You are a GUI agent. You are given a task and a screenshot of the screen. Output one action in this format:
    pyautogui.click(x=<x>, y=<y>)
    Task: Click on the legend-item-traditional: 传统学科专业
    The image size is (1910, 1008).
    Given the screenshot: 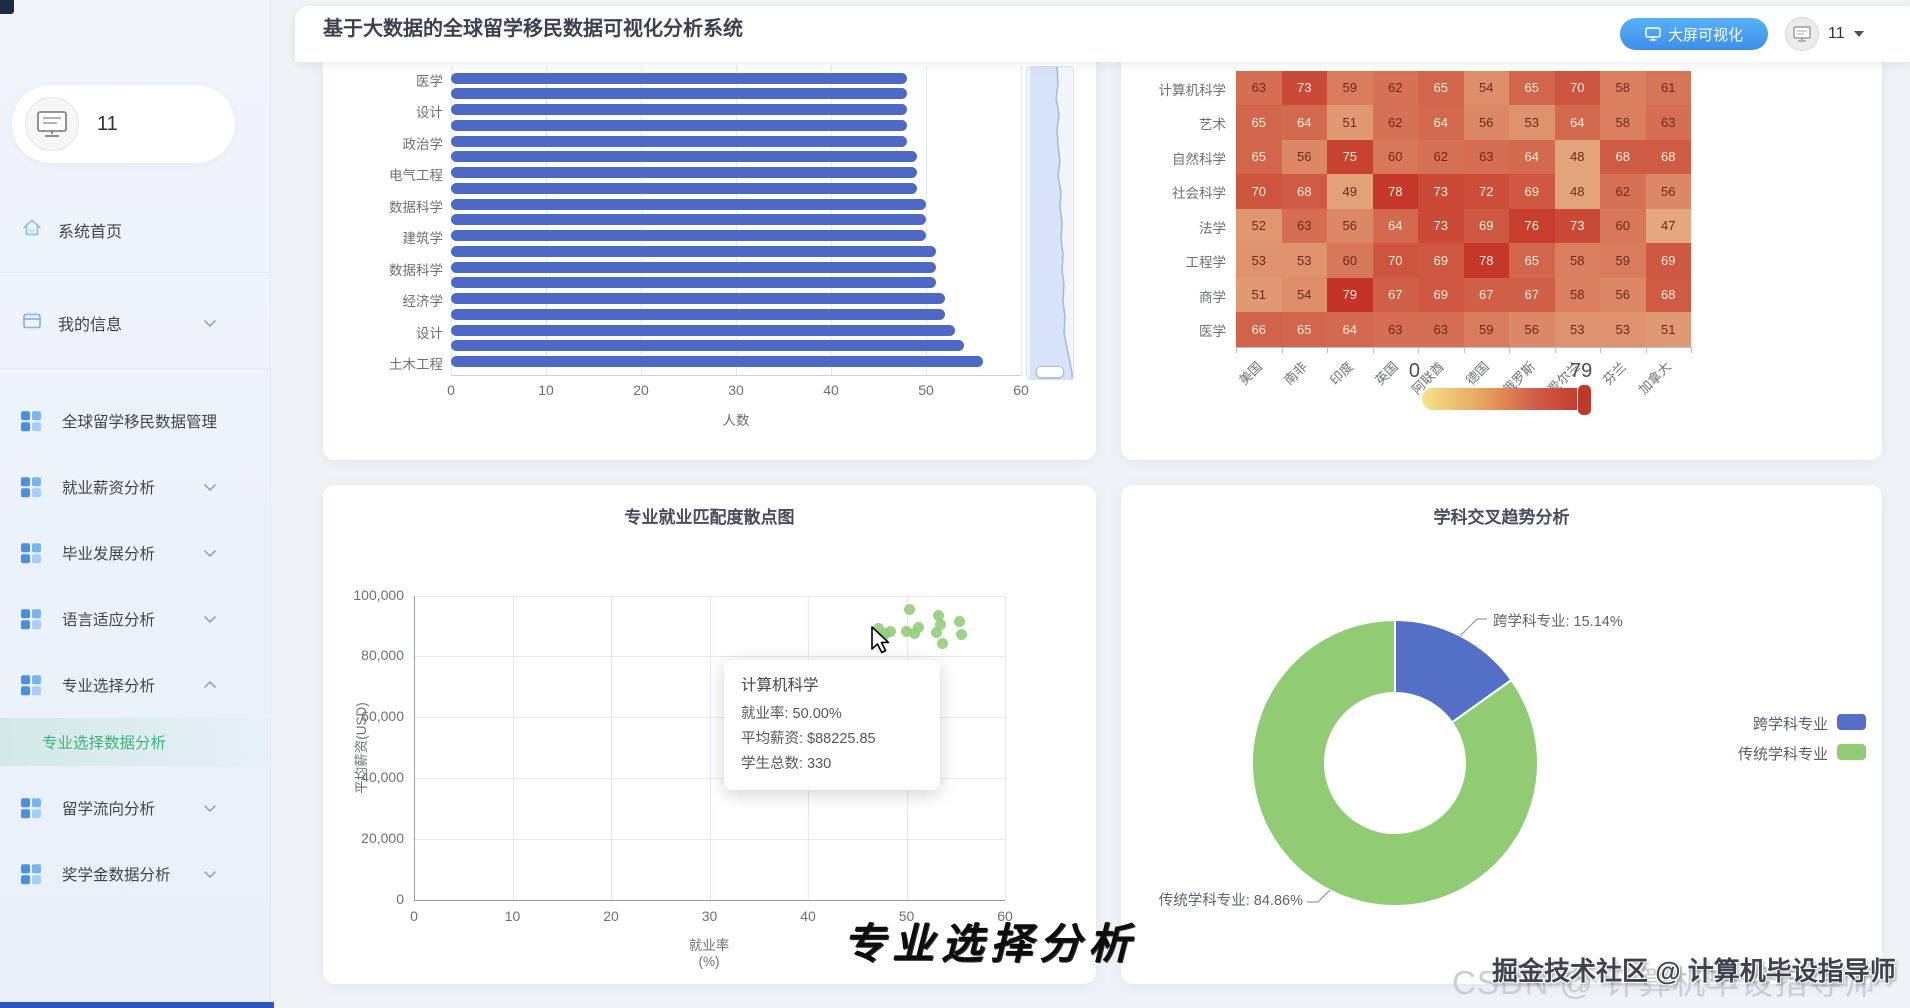 What is the action you would take?
    pyautogui.click(x=1756, y=752)
    